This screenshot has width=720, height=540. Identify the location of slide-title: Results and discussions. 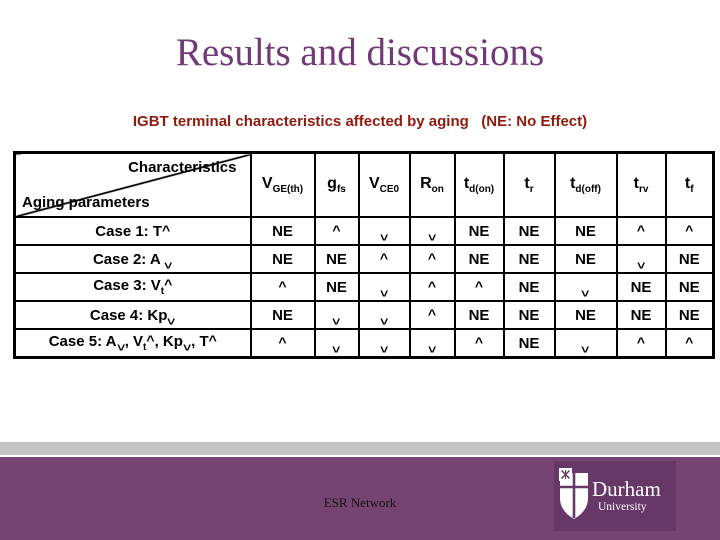
(360, 52).